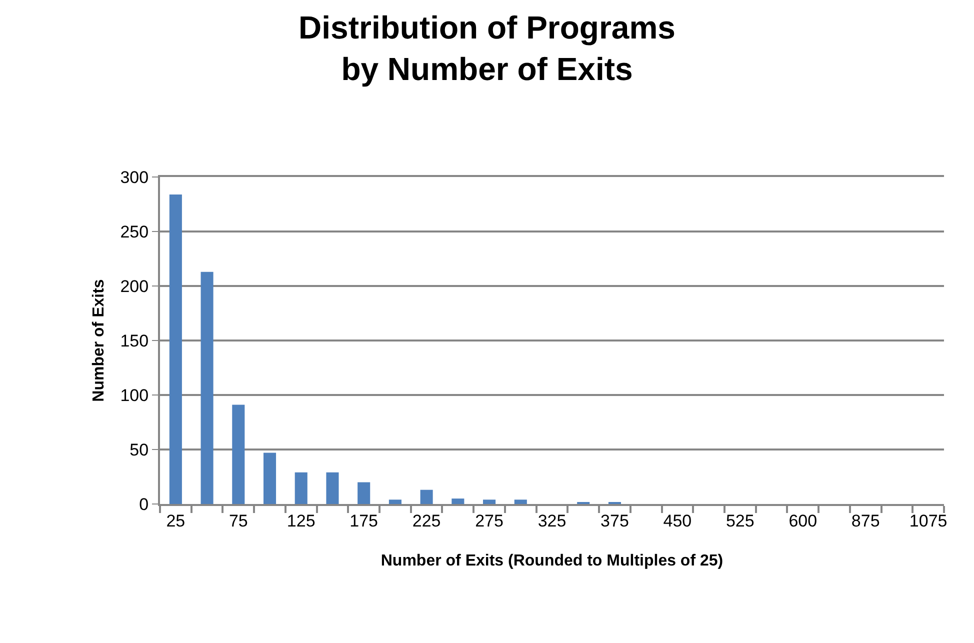 The width and height of the screenshot is (974, 643). I want to click on y-tick-label: 150, so click(134, 340).